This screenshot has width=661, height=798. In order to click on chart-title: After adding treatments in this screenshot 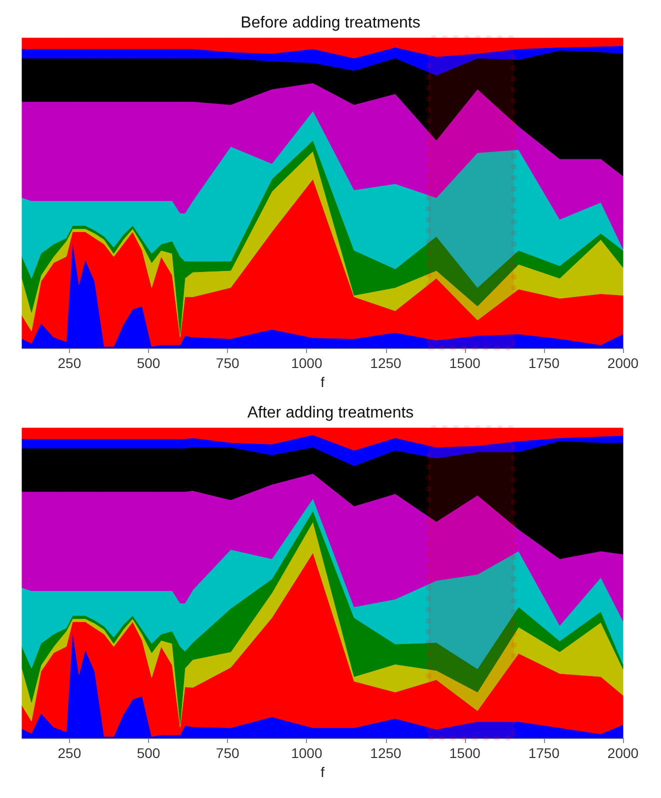, I will do `click(330, 413)`.